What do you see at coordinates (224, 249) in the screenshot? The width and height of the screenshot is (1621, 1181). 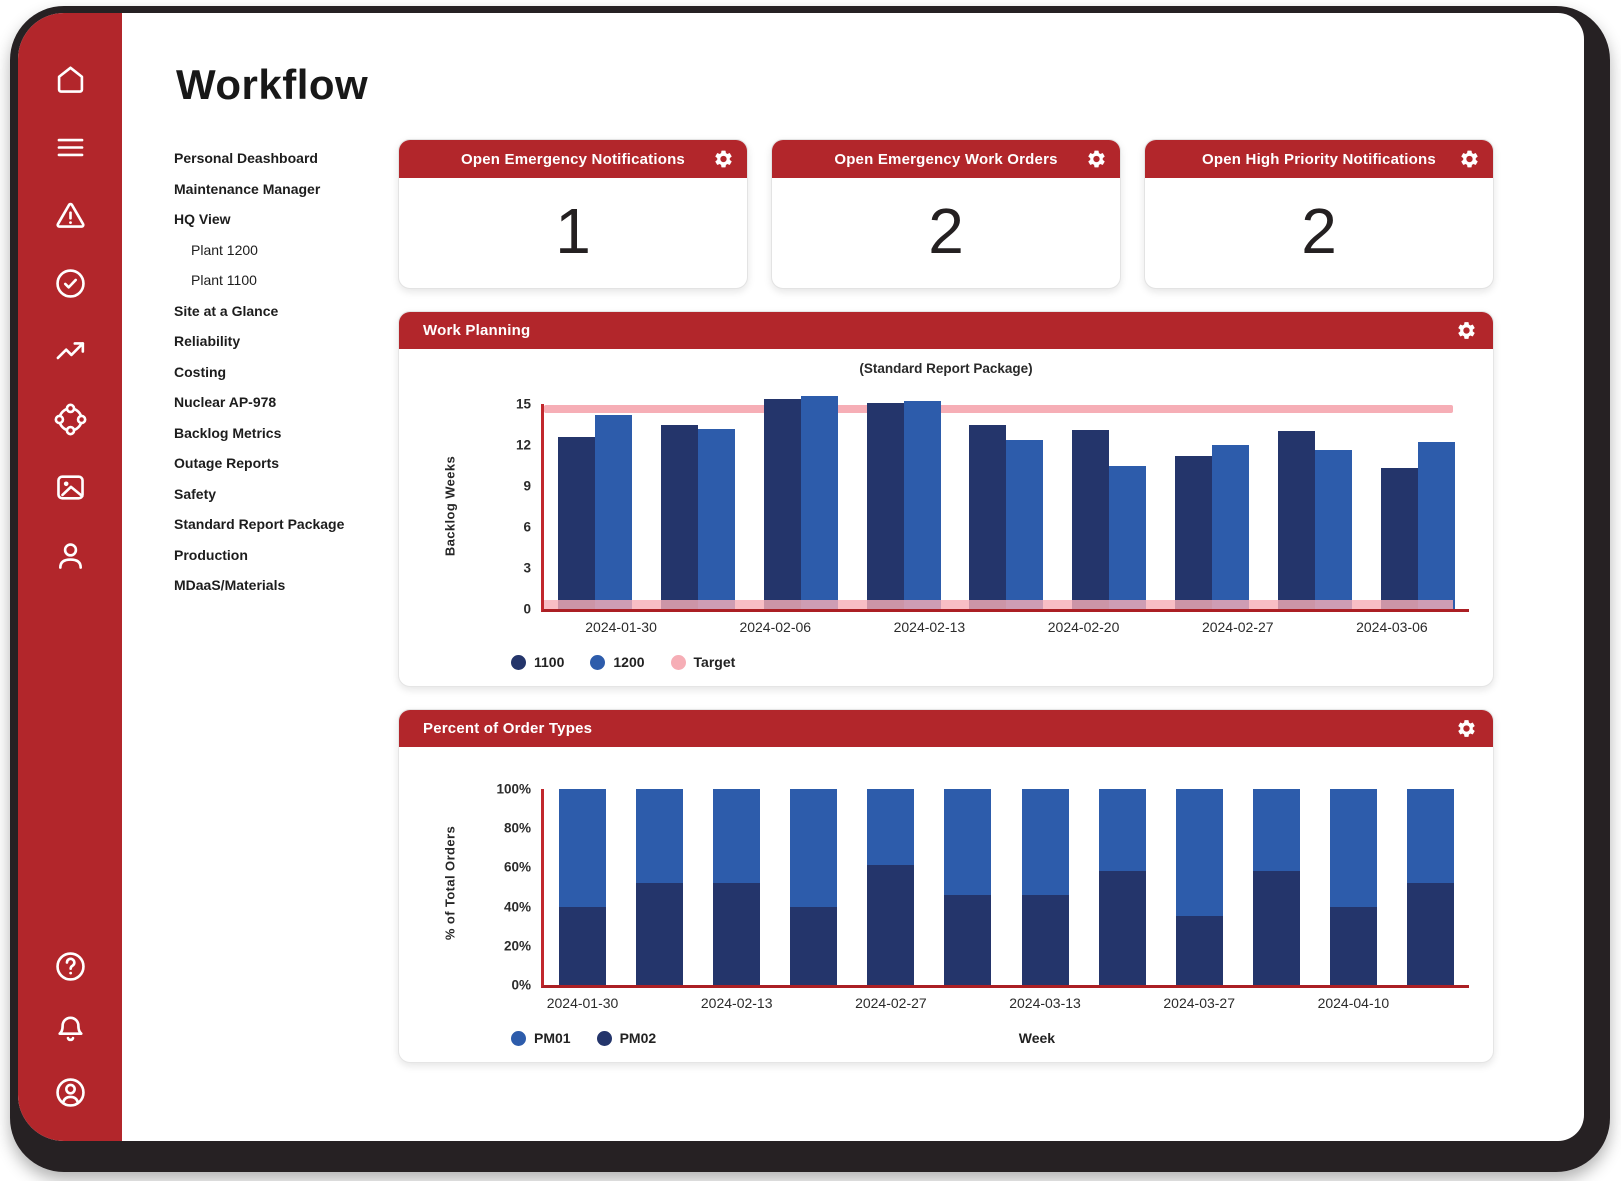 I see `nav-item-plant-1200: Plant 1200` at bounding box center [224, 249].